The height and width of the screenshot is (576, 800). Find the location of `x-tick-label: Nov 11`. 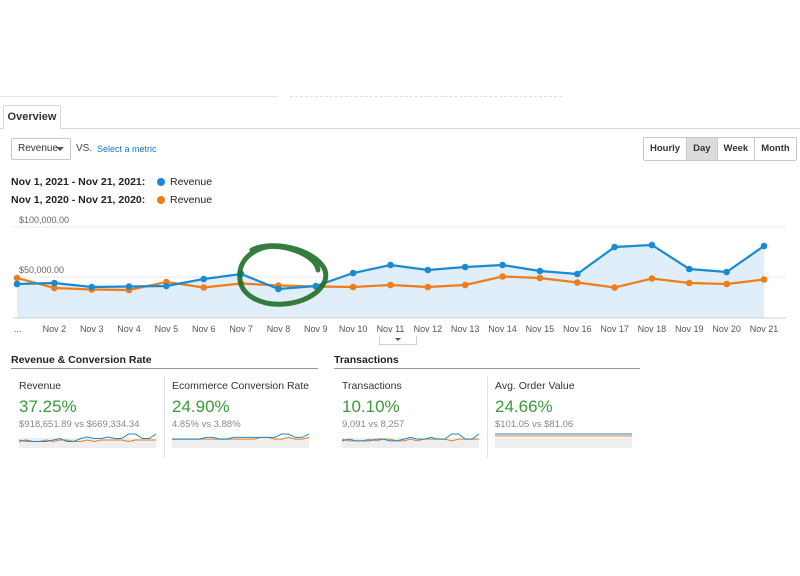

x-tick-label: Nov 11 is located at coordinates (391, 329).